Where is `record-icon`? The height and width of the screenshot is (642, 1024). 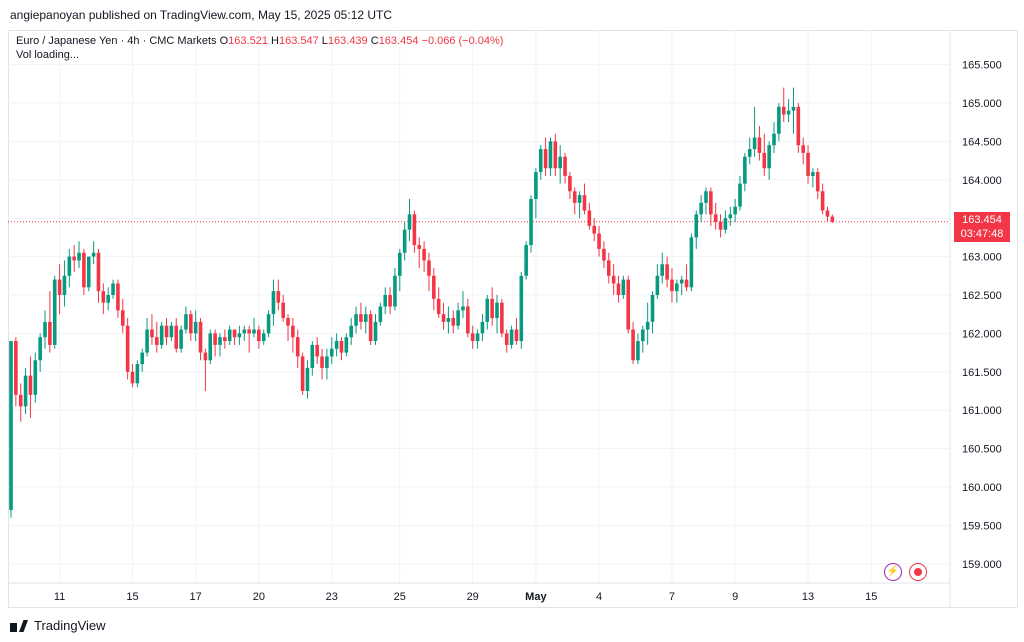
record-icon is located at coordinates (918, 572).